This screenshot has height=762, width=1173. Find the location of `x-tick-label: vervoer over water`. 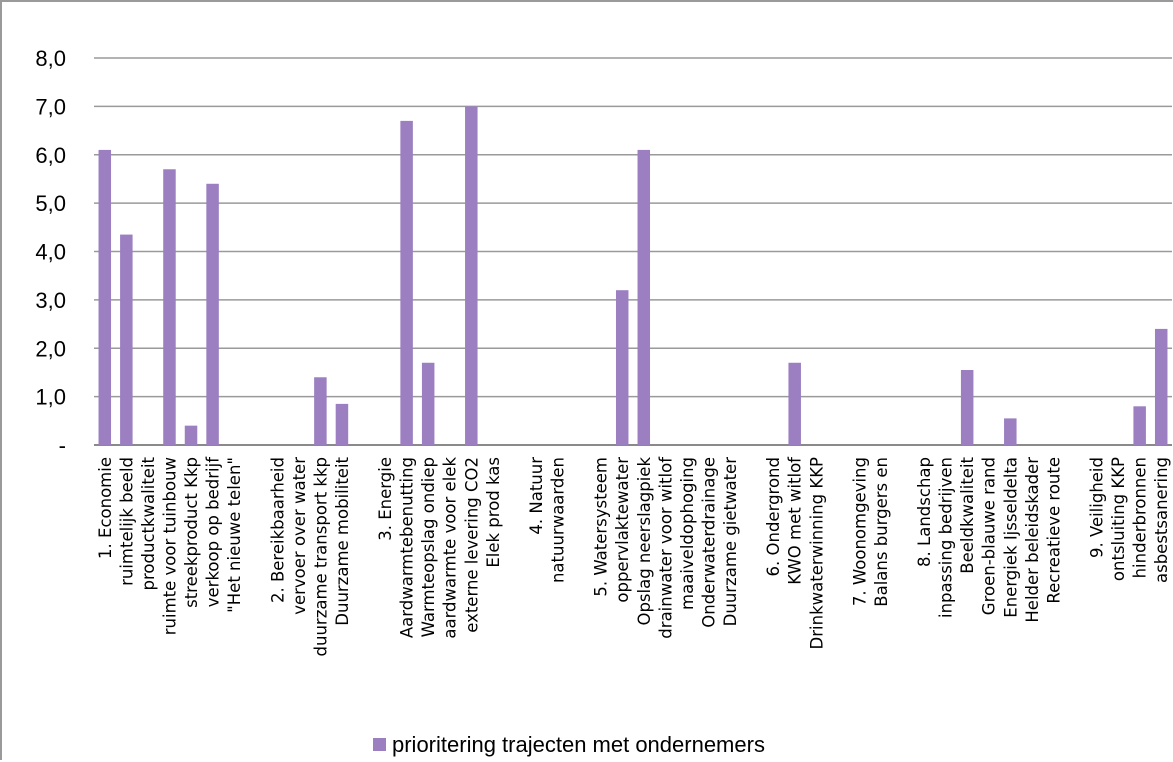

x-tick-label: vervoer over water is located at coordinates (299, 536).